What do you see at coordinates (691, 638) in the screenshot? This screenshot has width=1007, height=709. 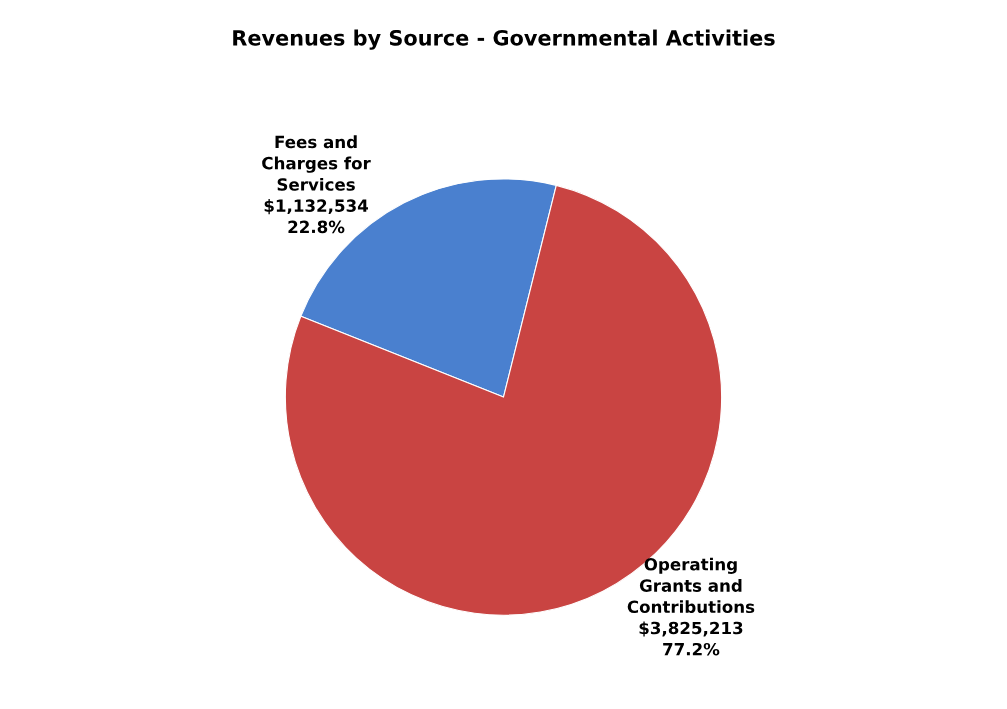 I see `data-label: $3,825,213 77.2%` at bounding box center [691, 638].